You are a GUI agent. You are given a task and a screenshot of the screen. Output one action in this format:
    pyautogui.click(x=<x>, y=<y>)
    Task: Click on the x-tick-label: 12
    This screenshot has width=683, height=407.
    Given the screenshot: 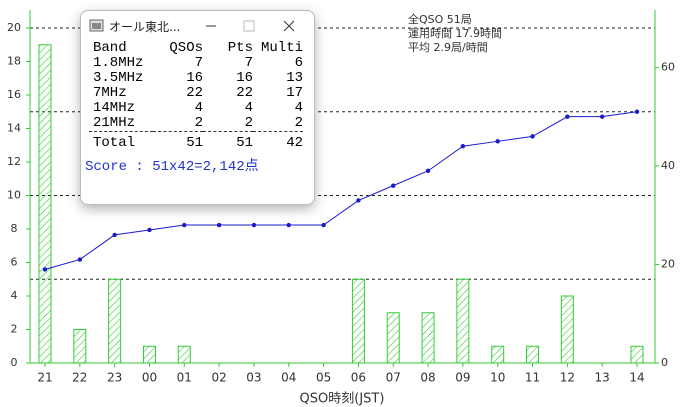 What is the action you would take?
    pyautogui.click(x=567, y=378)
    